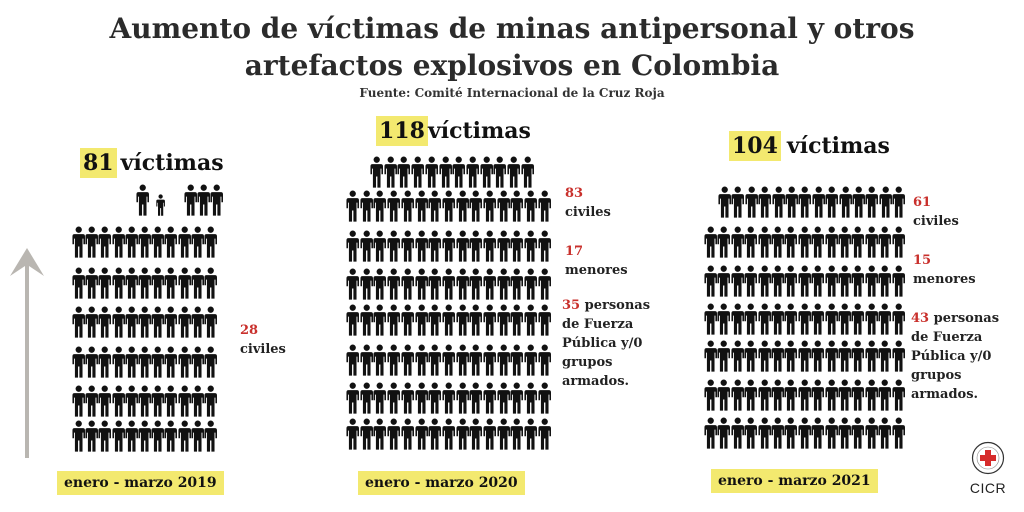 Image resolution: width=1024 pixels, height=512 pixels. What do you see at coordinates (574, 251) in the screenshot?
I see `stat-number: 17` at bounding box center [574, 251].